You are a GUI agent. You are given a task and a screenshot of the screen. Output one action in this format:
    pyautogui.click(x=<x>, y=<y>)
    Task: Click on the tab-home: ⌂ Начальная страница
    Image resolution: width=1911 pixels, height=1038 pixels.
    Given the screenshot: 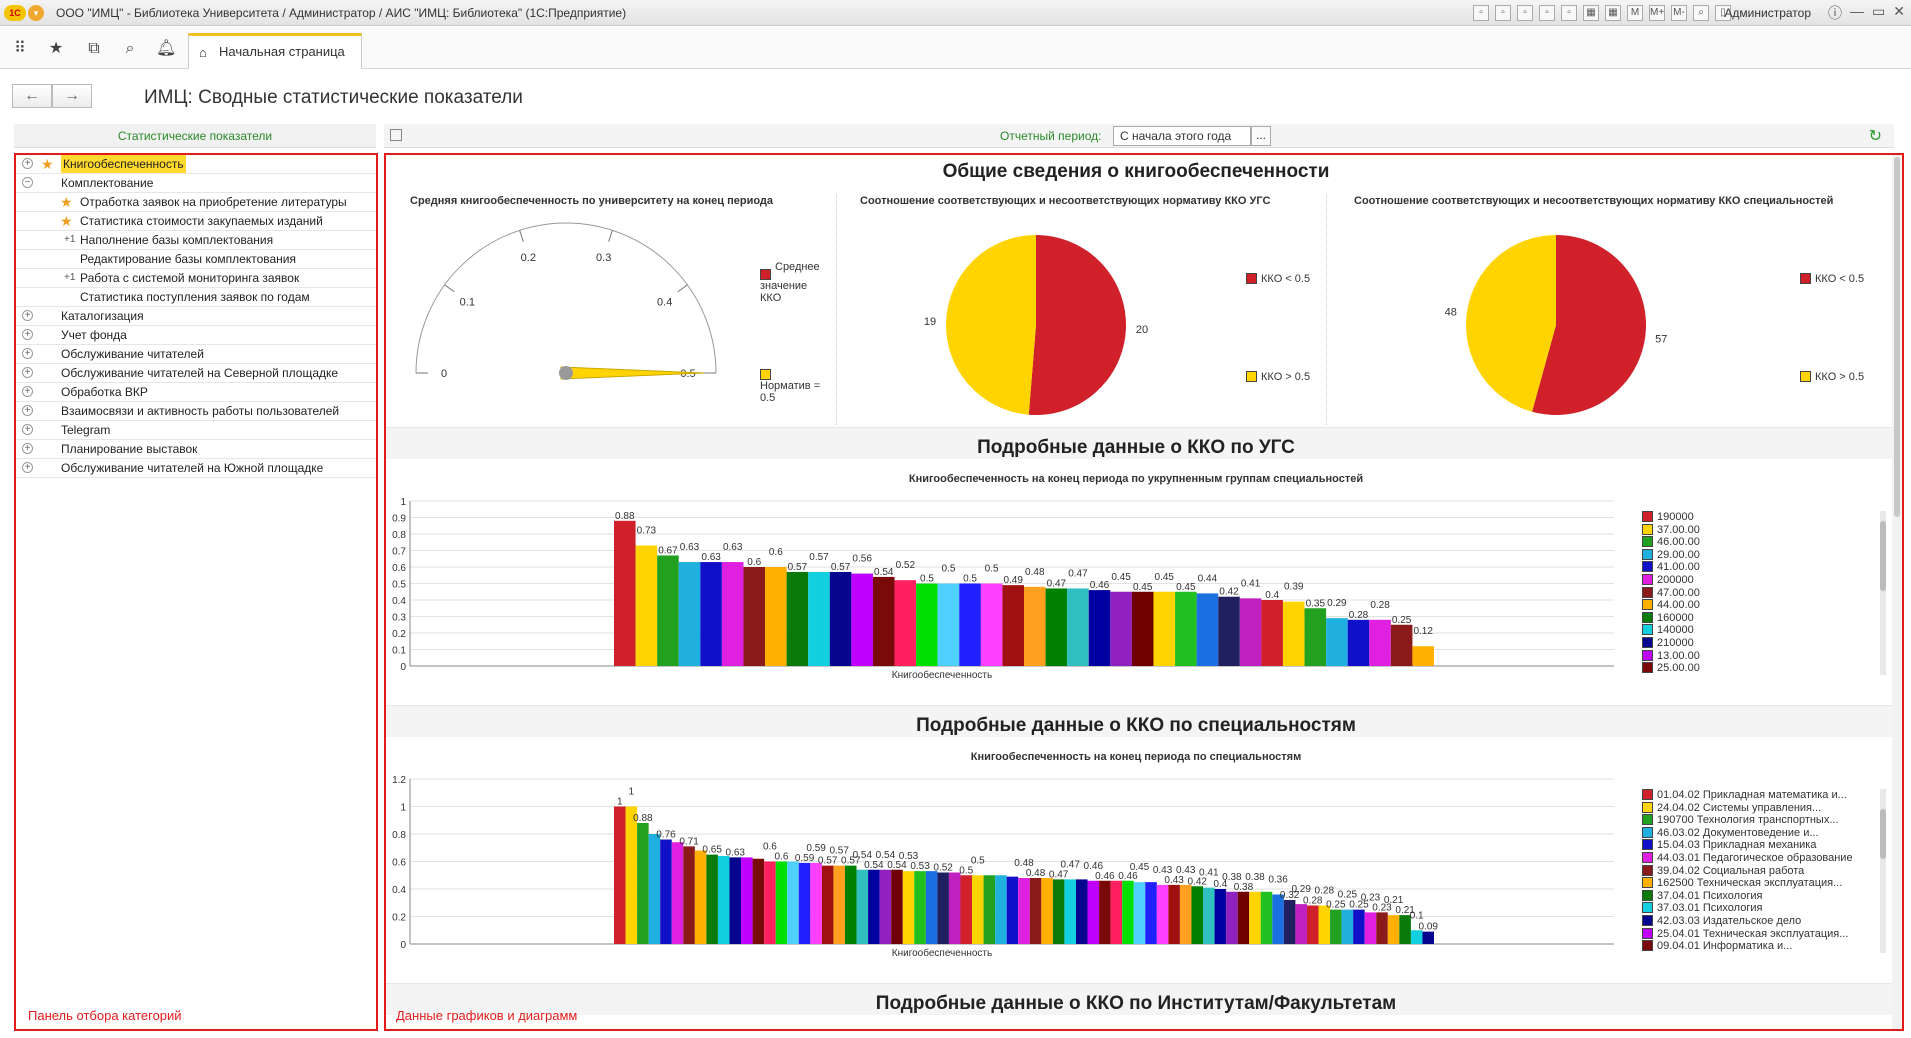 What is the action you would take?
    pyautogui.click(x=275, y=51)
    